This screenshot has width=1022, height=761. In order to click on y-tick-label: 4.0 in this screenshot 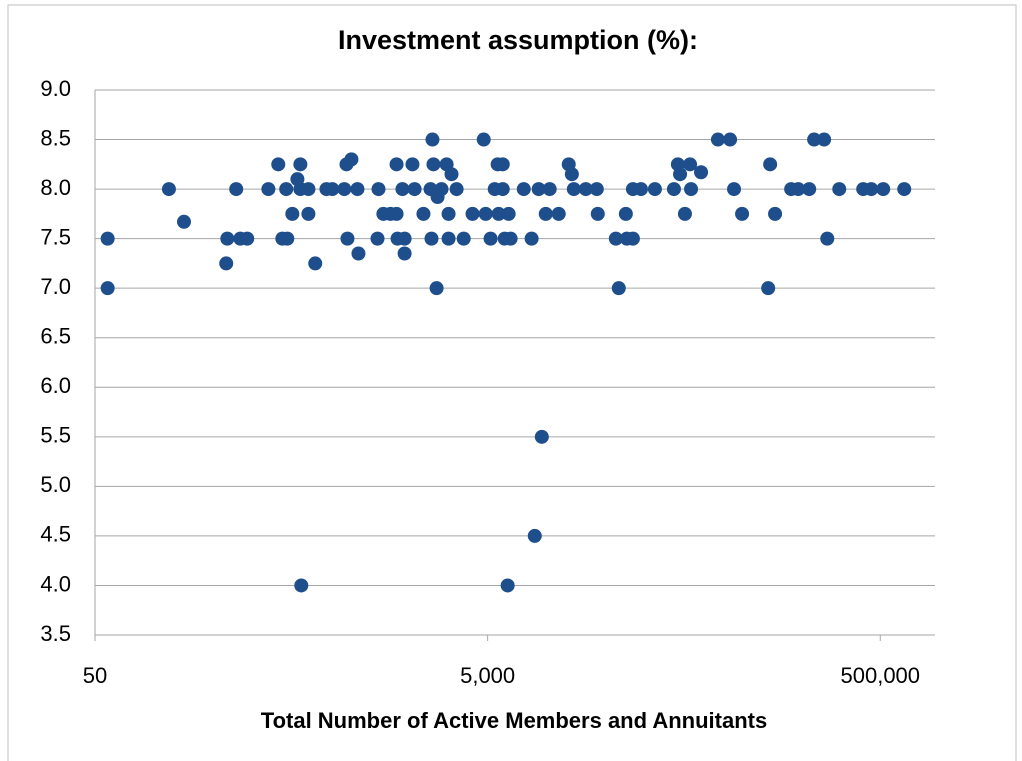, I will do `click(55, 583)`.